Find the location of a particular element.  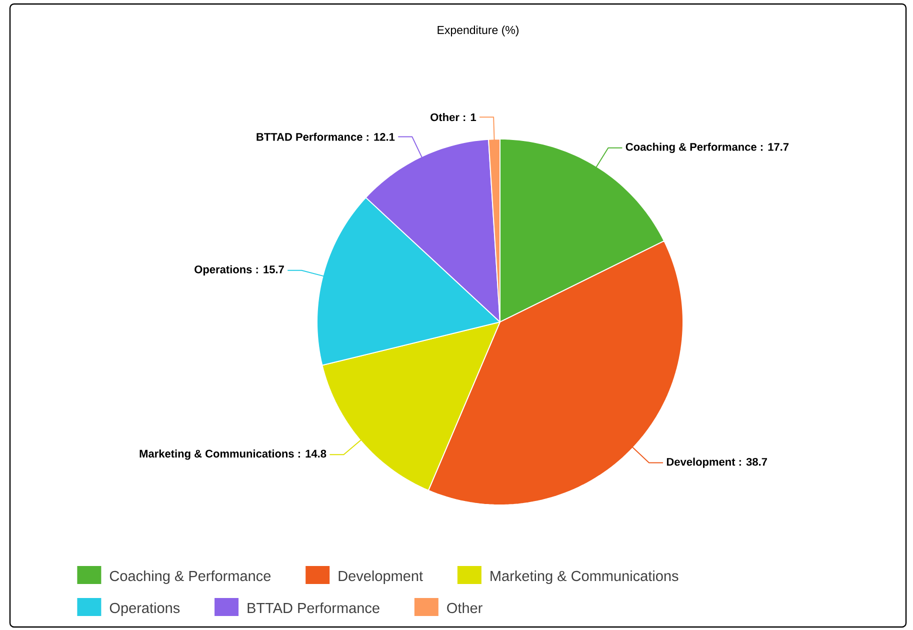

data-label: : 15.7 is located at coordinates (270, 270).